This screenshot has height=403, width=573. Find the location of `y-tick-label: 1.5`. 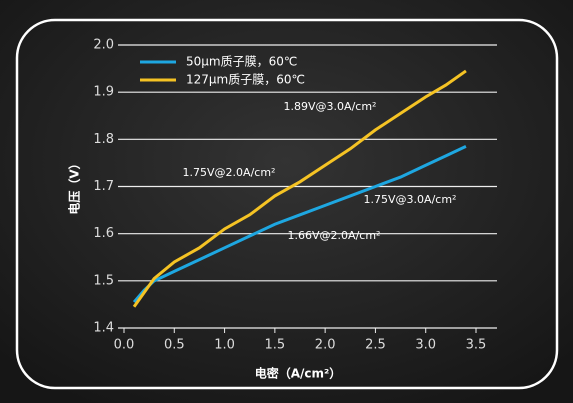

y-tick-label: 1.5 is located at coordinates (103, 280).